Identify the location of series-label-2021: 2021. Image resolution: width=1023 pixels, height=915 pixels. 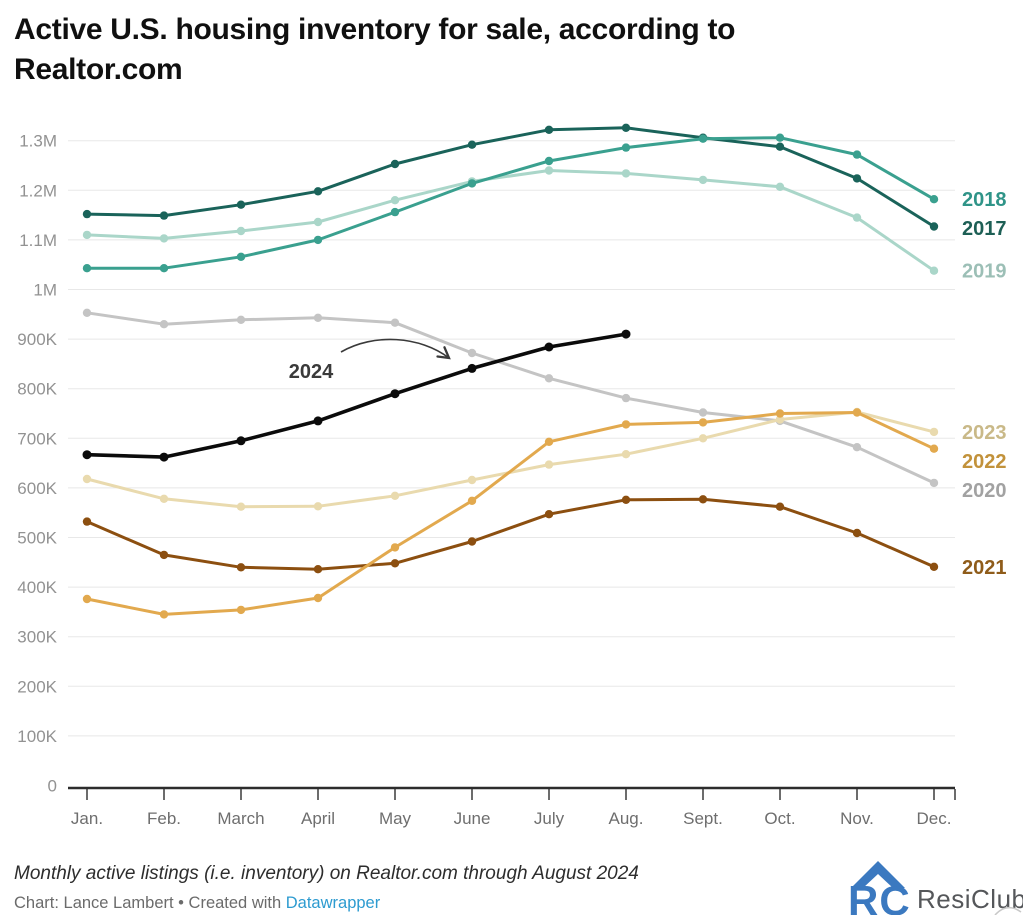
(984, 568).